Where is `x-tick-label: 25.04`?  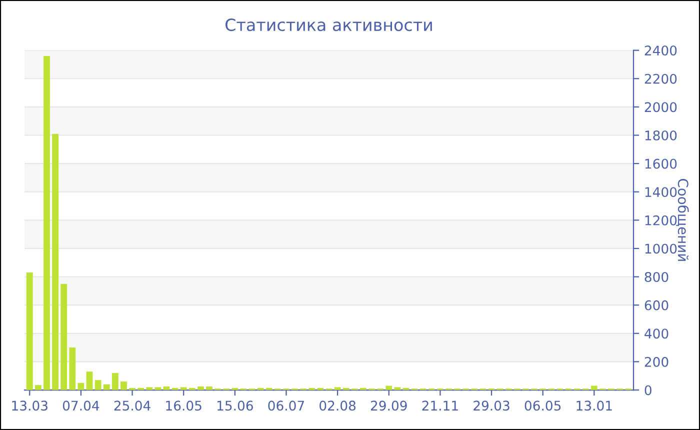
x-tick-label: 25.04 is located at coordinates (132, 405).